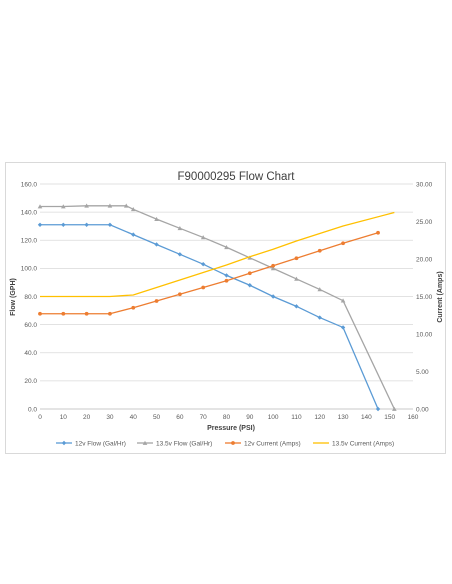 The width and height of the screenshot is (452, 584). Describe the element at coordinates (13, 297) in the screenshot. I see `y-axis-title: Flow (GPH)` at that location.